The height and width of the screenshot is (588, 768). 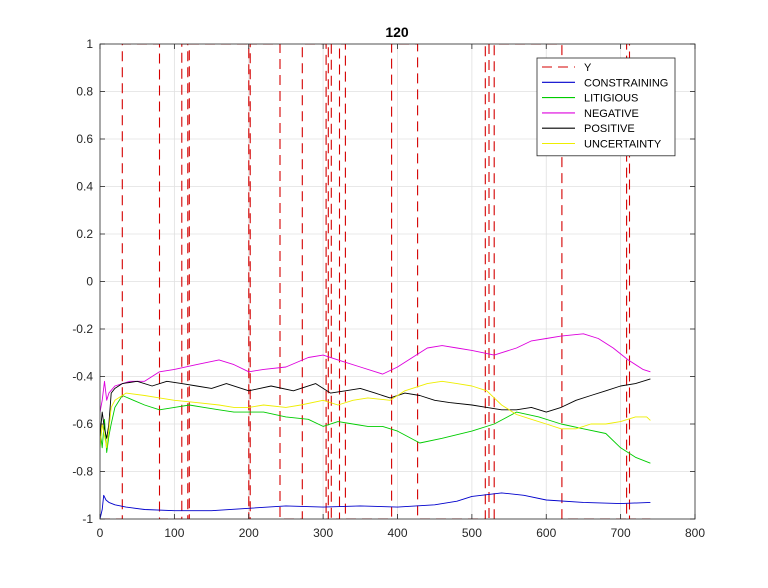 I want to click on y-tick-label: 0.8, so click(x=84, y=92).